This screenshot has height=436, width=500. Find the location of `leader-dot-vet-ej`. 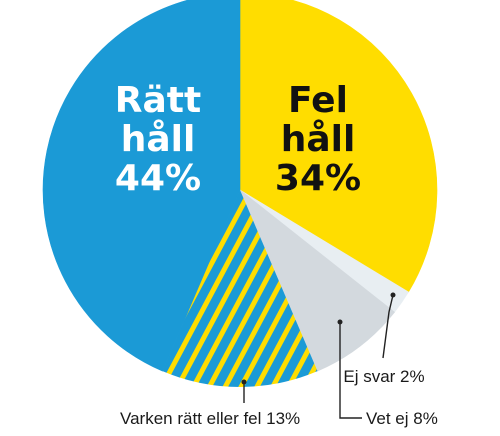

leader-dot-vet-ej is located at coordinates (340, 322).